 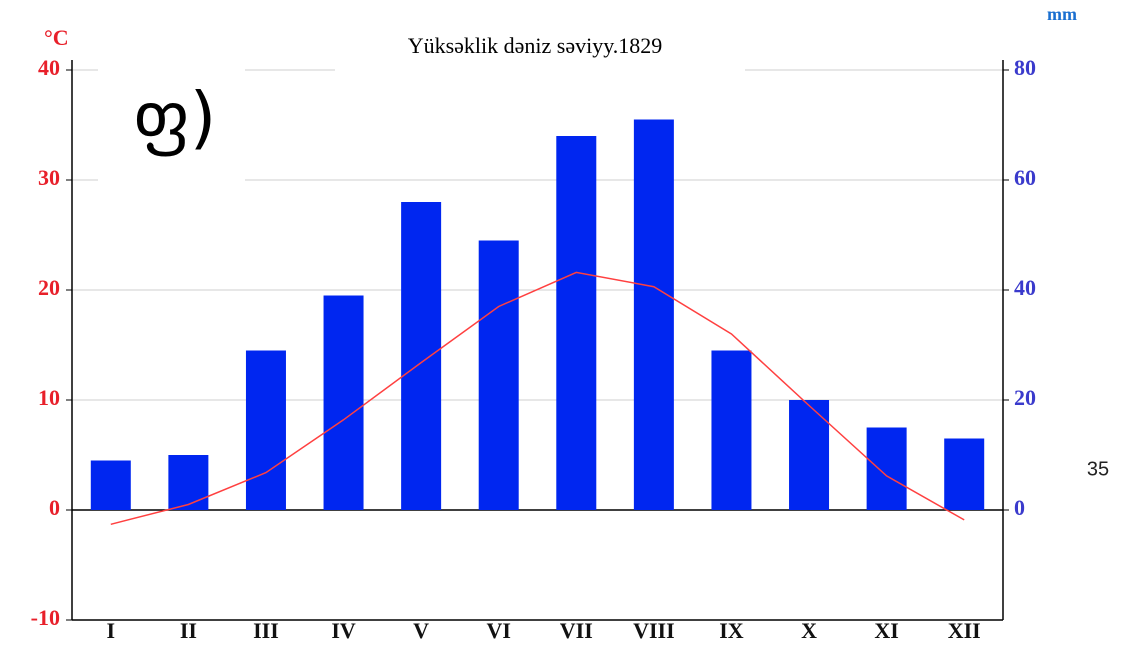 I want to click on x-tick-label: VII, so click(x=576, y=630).